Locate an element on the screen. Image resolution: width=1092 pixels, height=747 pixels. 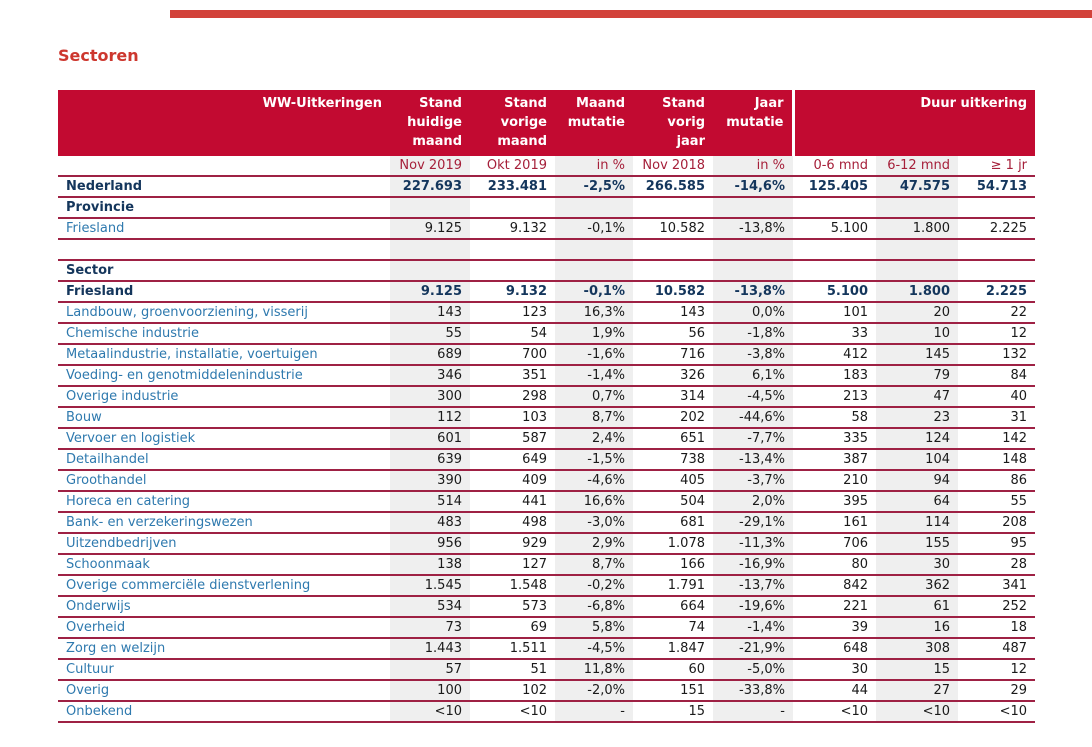
value-cell: 233.481 is located at coordinates (512, 187).